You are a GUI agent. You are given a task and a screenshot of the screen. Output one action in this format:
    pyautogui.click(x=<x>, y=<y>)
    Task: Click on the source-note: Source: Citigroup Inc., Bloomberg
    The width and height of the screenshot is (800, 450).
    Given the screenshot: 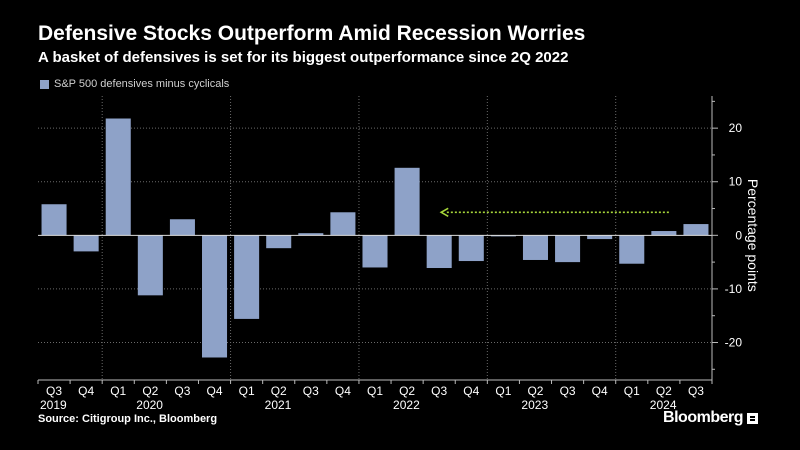 What is the action you would take?
    pyautogui.click(x=128, y=419)
    